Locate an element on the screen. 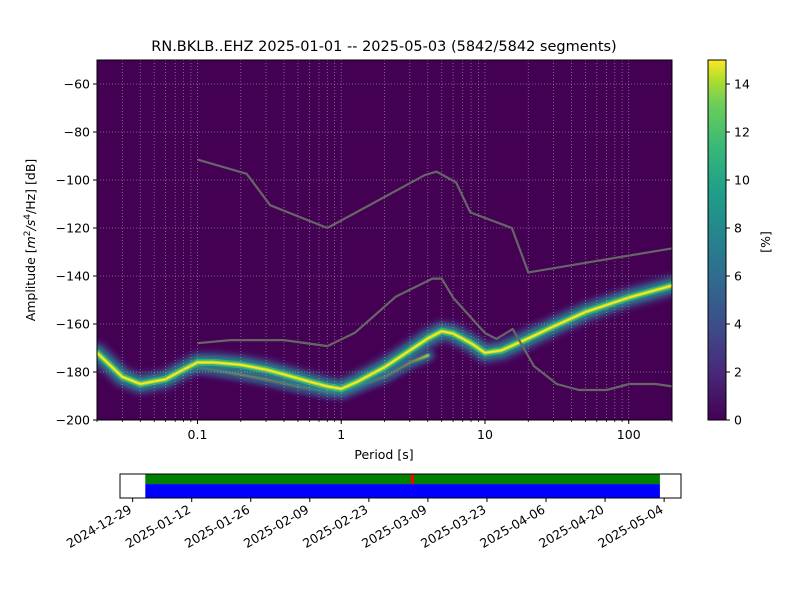 This screenshot has width=800, height=600. timeline-tick-label: 2025-04-20 is located at coordinates (571, 526).